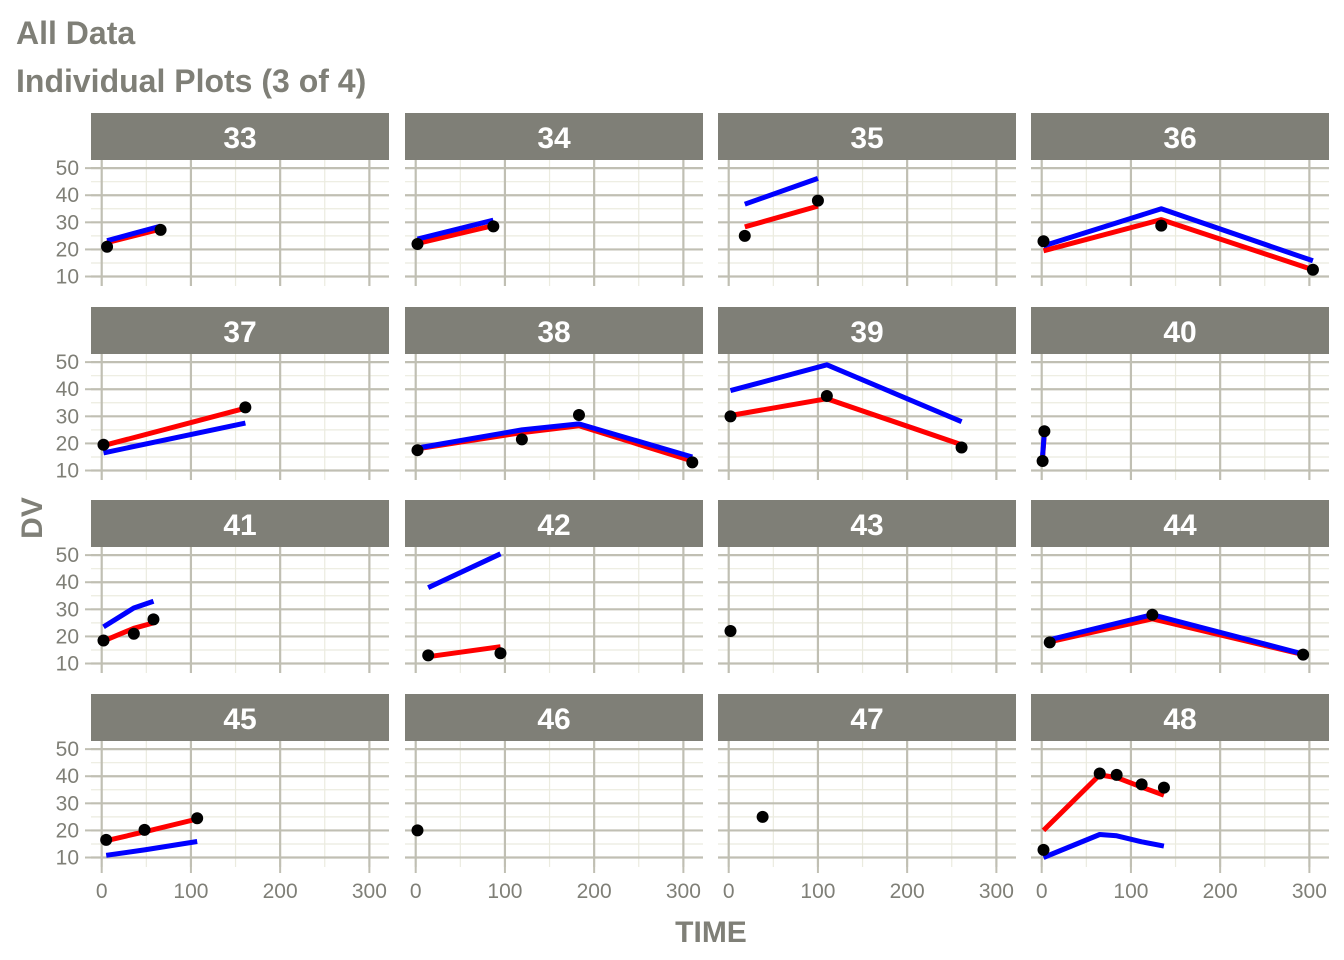 The height and width of the screenshot is (960, 1344). I want to click on facet-strip-label: 45, so click(239, 719).